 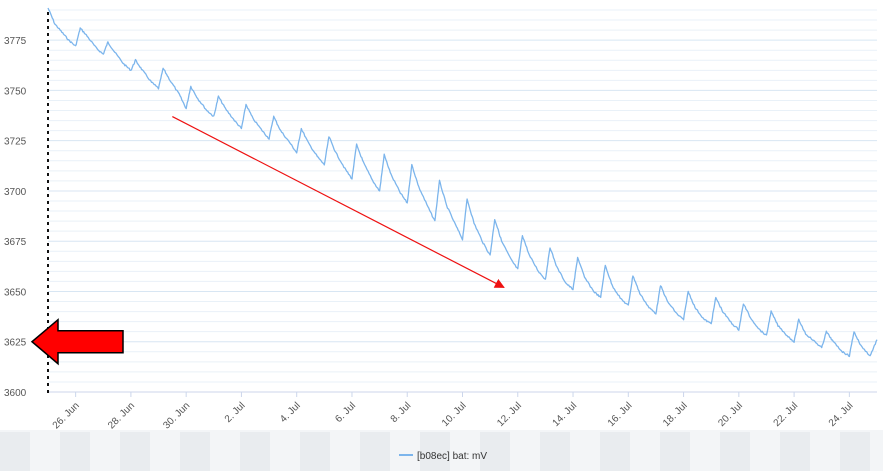 I want to click on y-tick-label: 3725, so click(x=15, y=142).